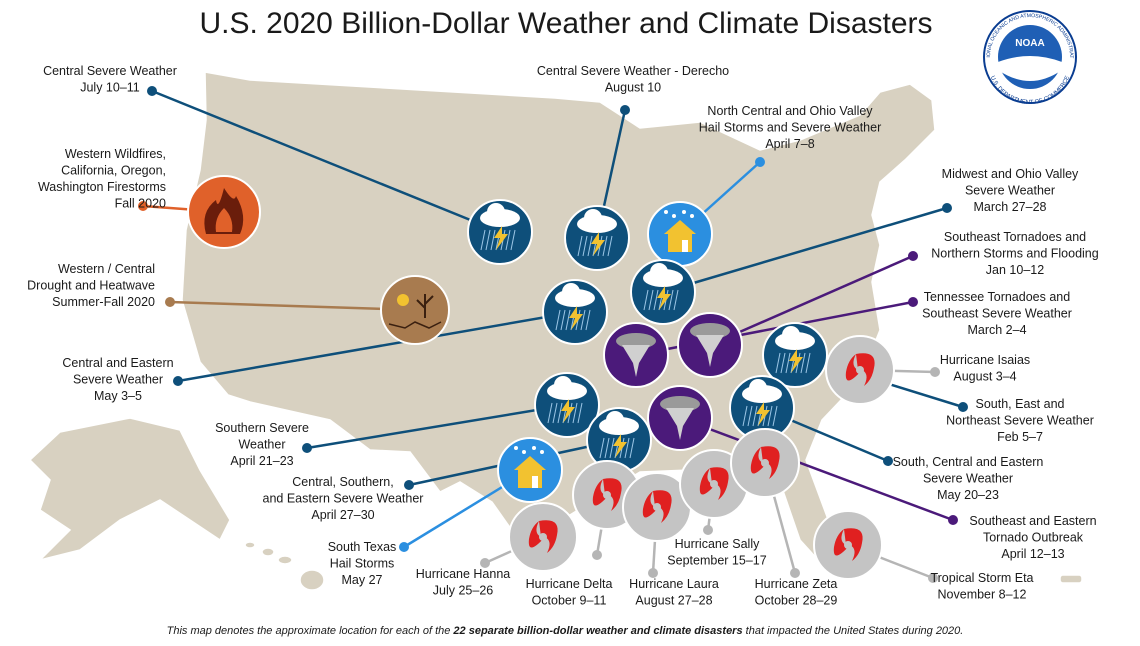 This screenshot has height=646, width=1140. Describe the element at coordinates (1071, 579) in the screenshot. I see `puerto-rico` at that location.